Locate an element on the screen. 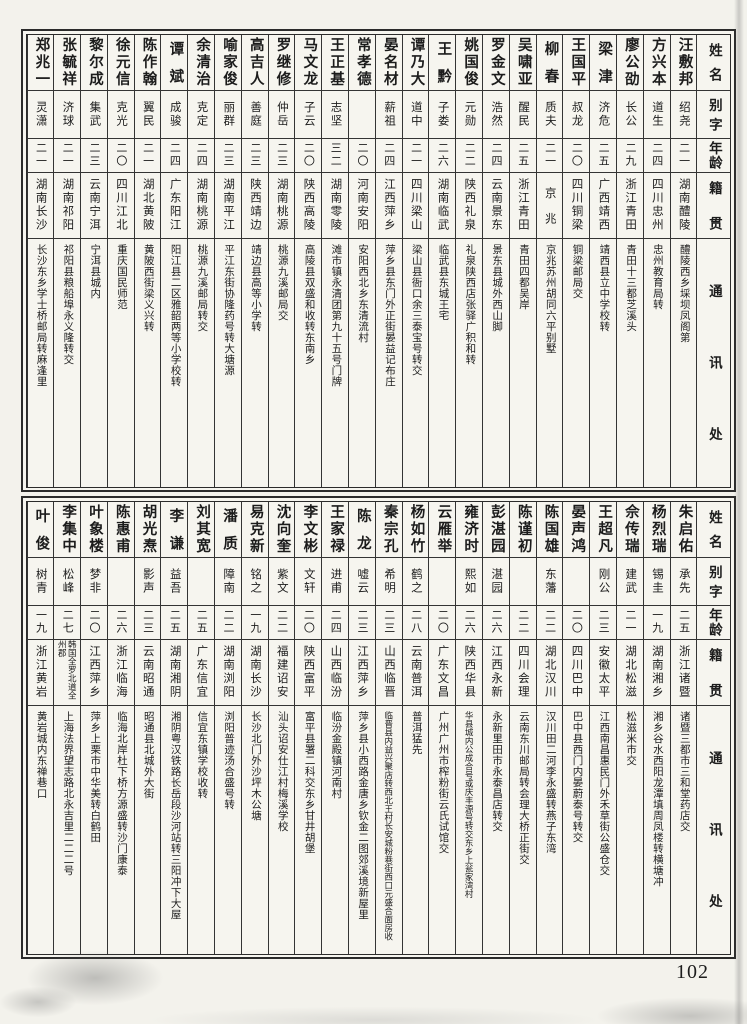 This screenshot has width=747, height=1024. courtesy-name-cell: 道中 is located at coordinates (415, 115).